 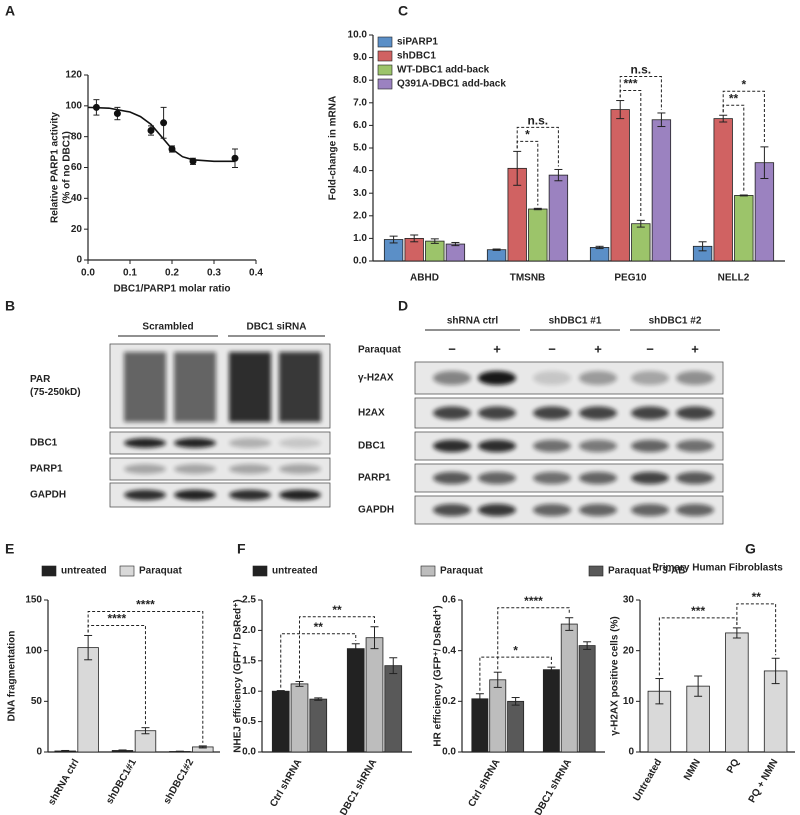 What do you see at coordinates (360, 261) in the screenshot?
I see `y-tick-label: 0.0` at bounding box center [360, 261].